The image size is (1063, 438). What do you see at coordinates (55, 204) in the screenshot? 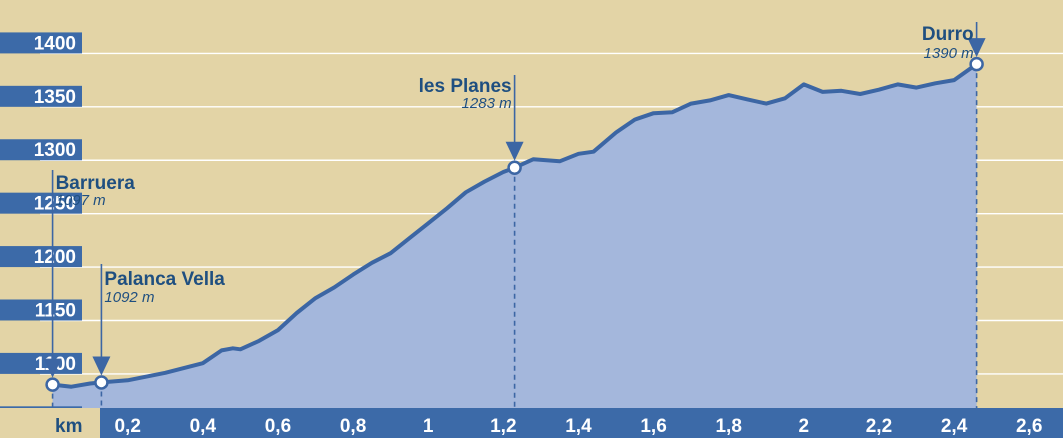
I see `y-tick-label: 1250` at bounding box center [55, 204].